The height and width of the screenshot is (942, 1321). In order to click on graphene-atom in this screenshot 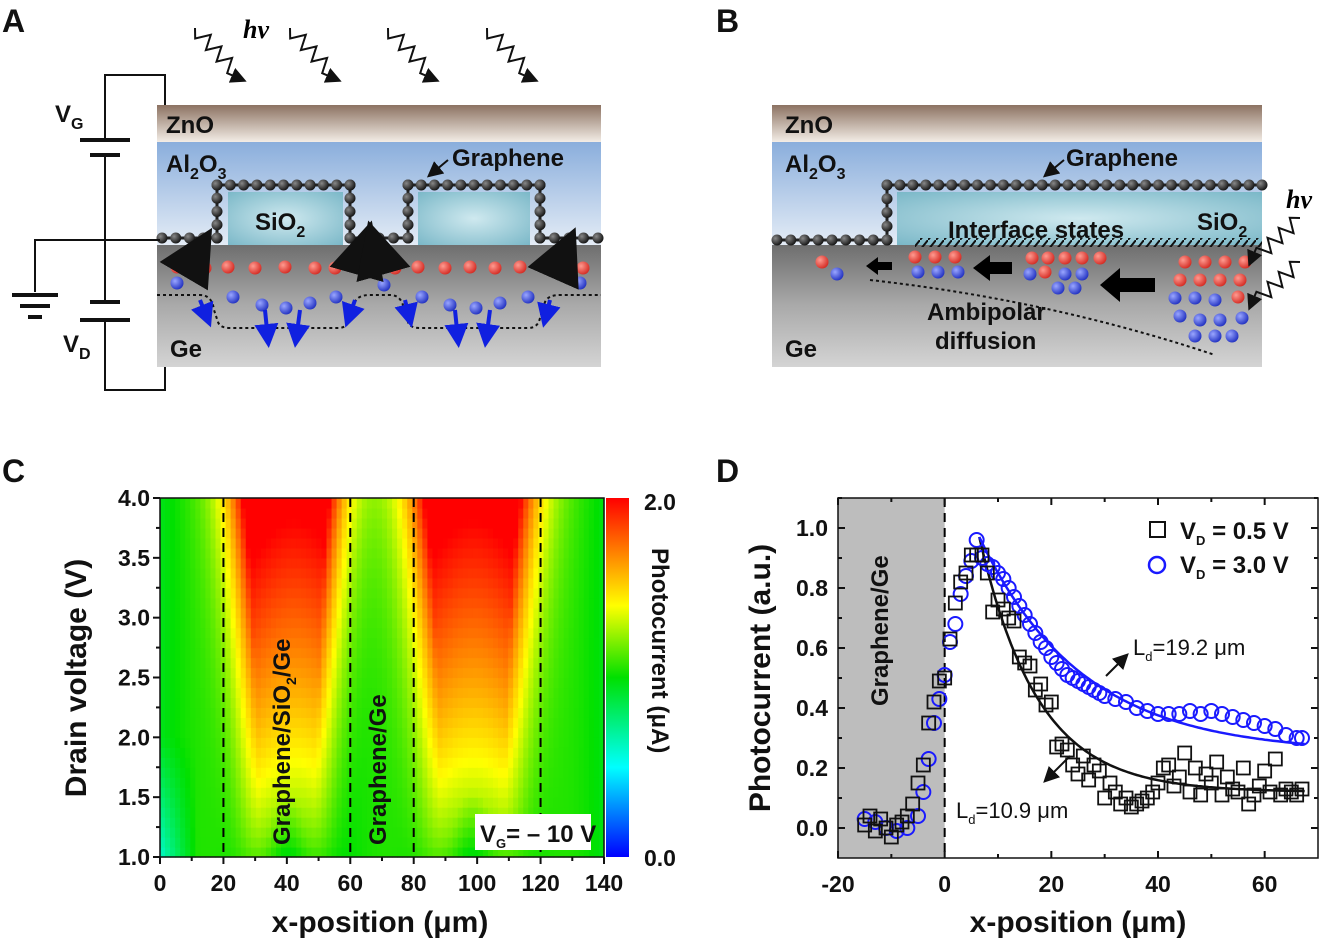, I will do `click(527, 185)`.